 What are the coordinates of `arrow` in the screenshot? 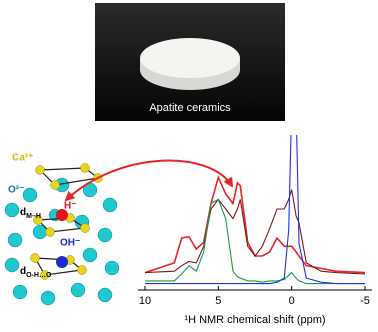 It's located at (149, 180).